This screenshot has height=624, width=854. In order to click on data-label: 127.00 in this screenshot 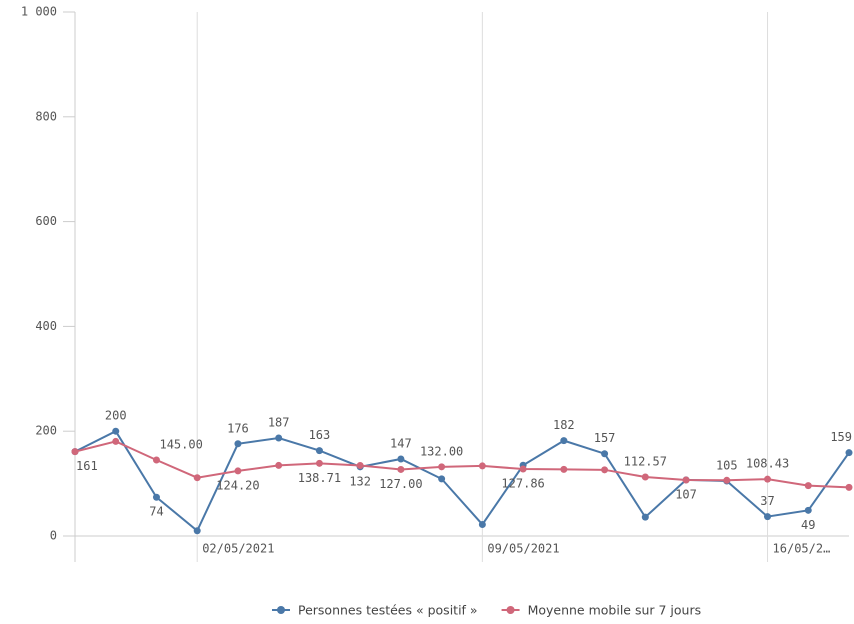, I will do `click(400, 484)`.